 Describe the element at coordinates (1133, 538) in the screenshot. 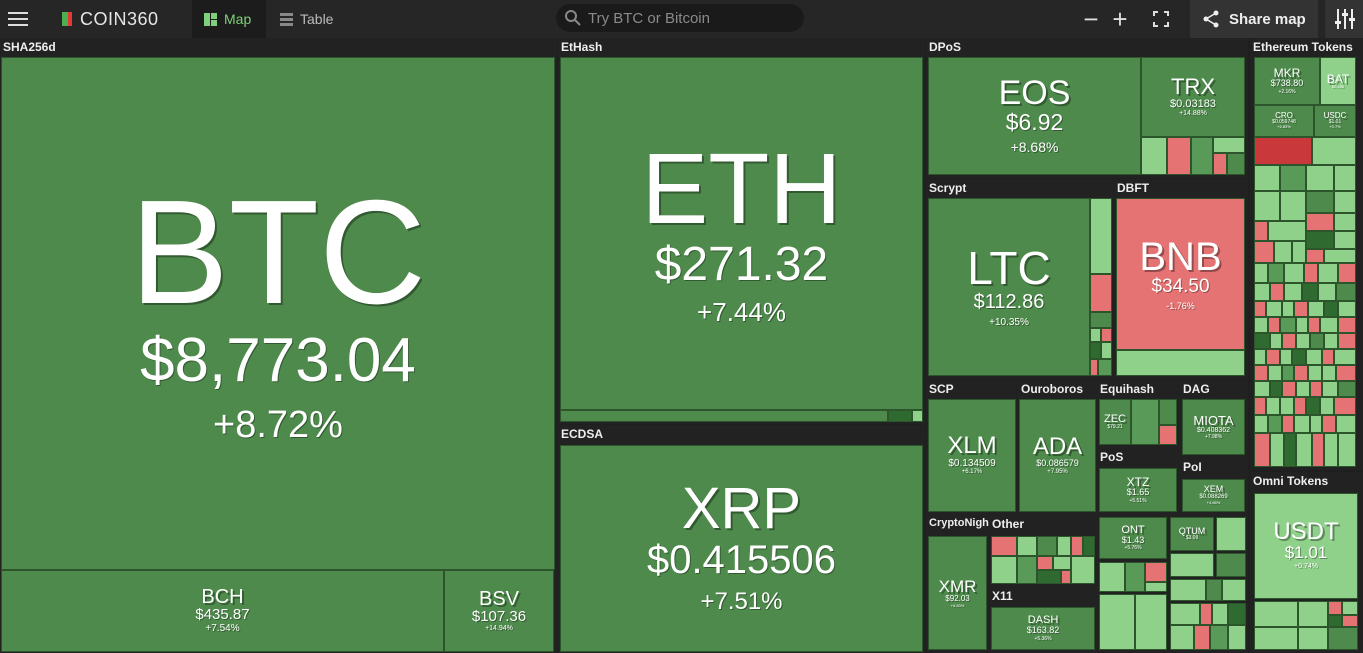

I see `coin-tile-ont: ONT $1.43 +5.76%` at that location.